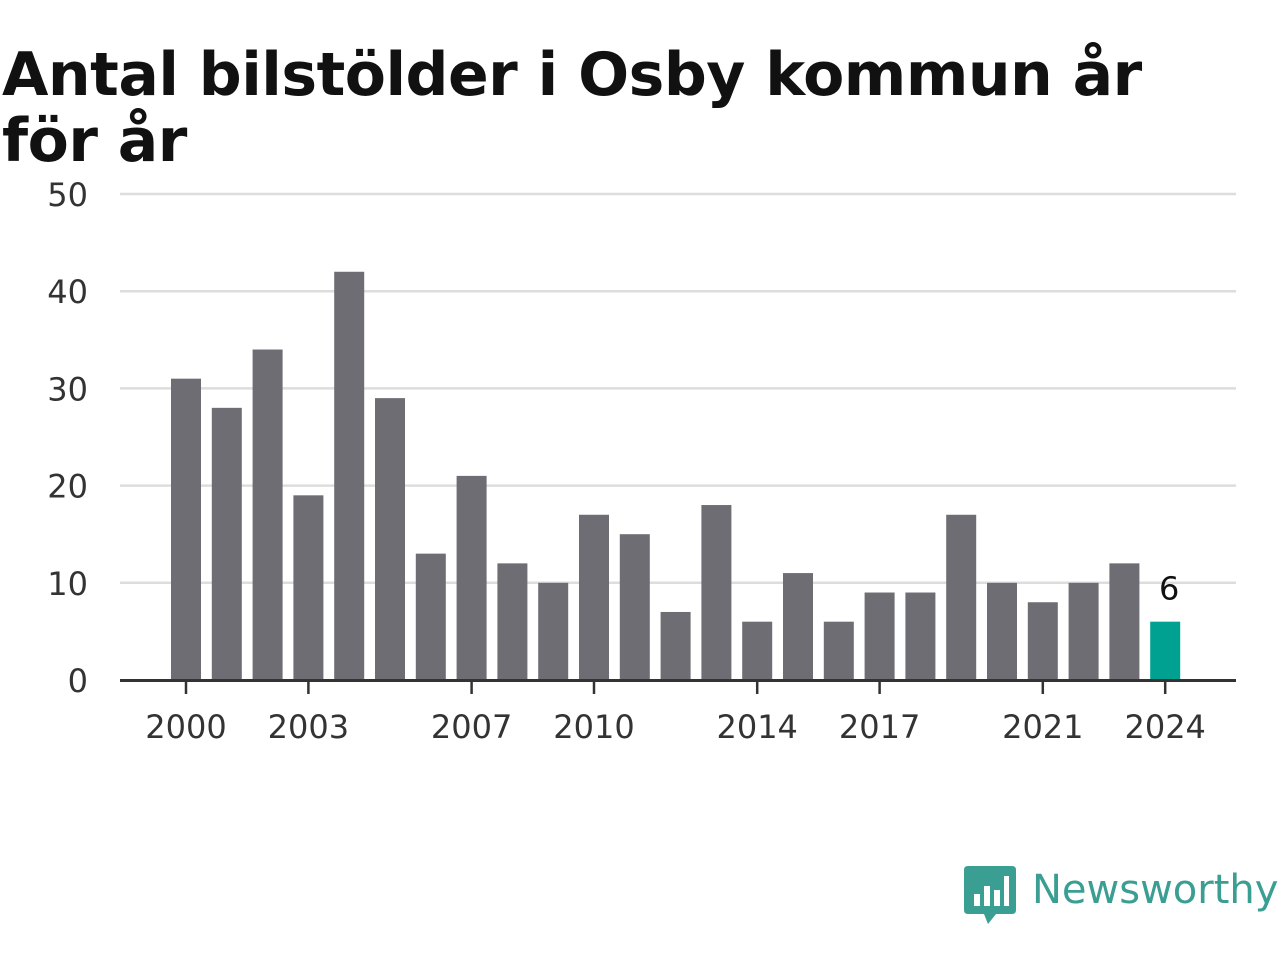 This screenshot has width=1280, height=960. What do you see at coordinates (798, 626) in the screenshot?
I see `bar-2015` at bounding box center [798, 626].